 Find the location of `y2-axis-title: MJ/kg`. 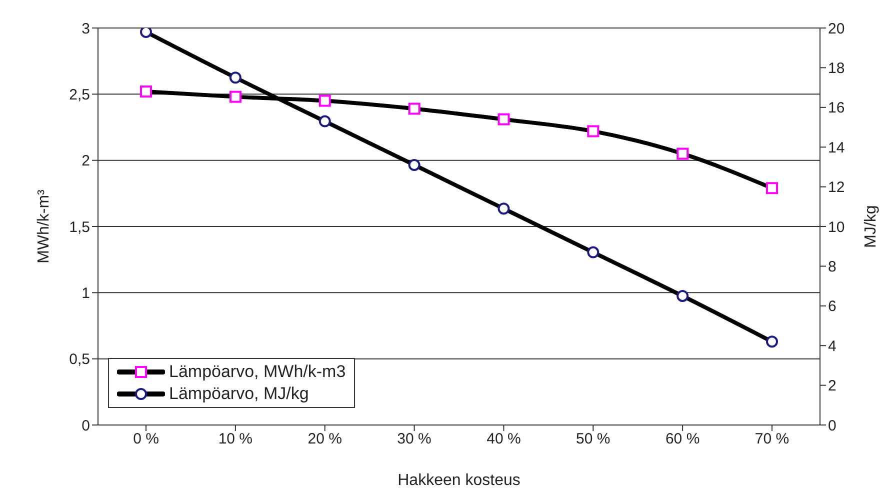

y2-axis-title: MJ/kg is located at coordinates (871, 226).